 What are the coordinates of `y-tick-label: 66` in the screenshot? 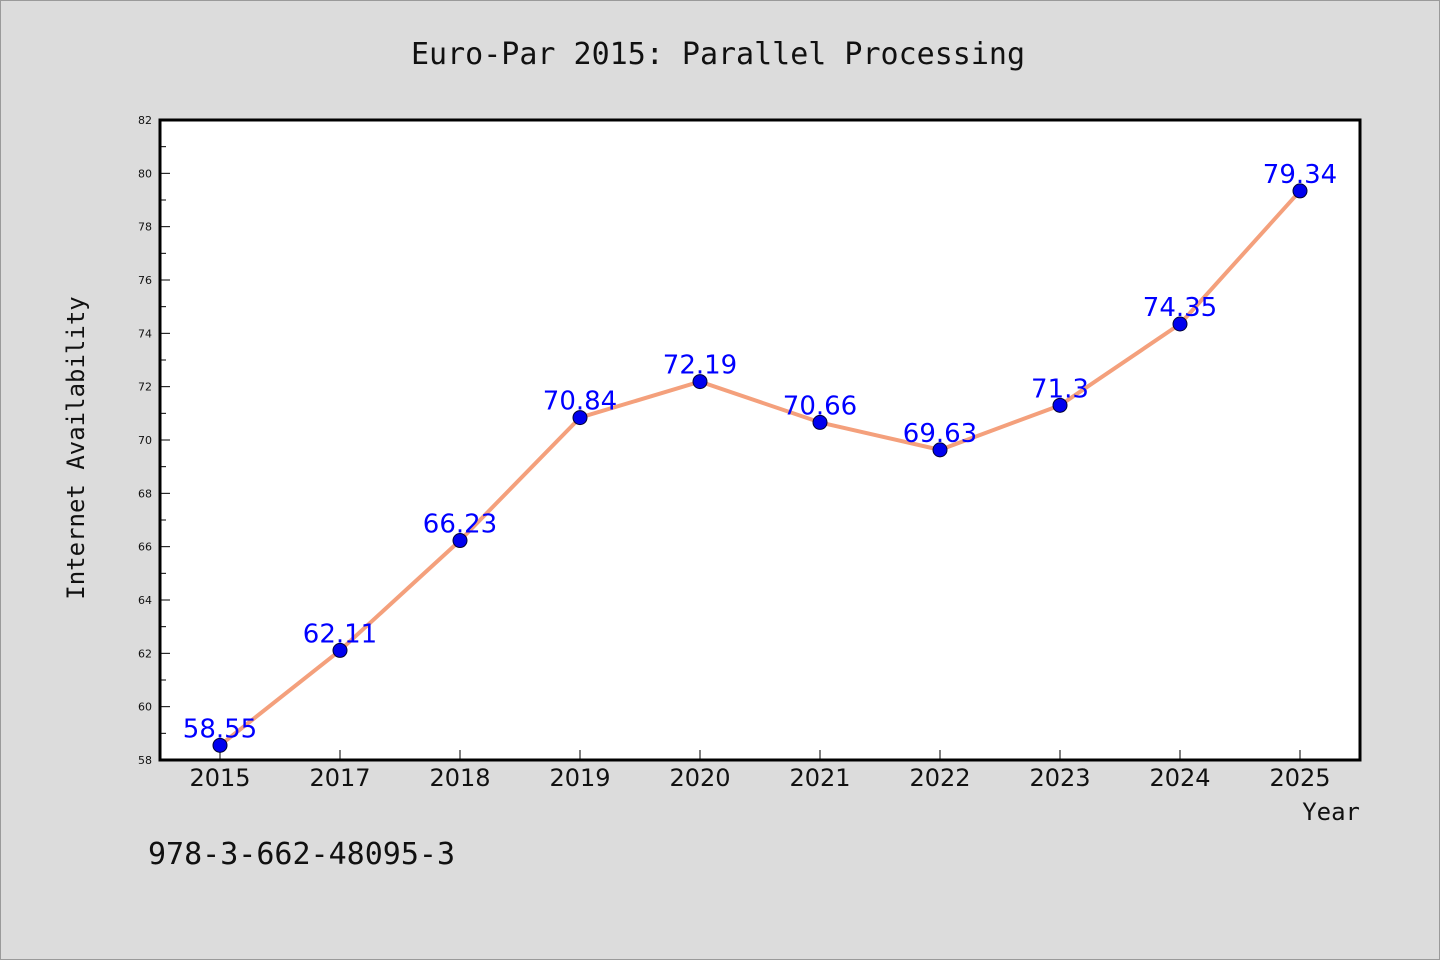 It's located at (145, 547).